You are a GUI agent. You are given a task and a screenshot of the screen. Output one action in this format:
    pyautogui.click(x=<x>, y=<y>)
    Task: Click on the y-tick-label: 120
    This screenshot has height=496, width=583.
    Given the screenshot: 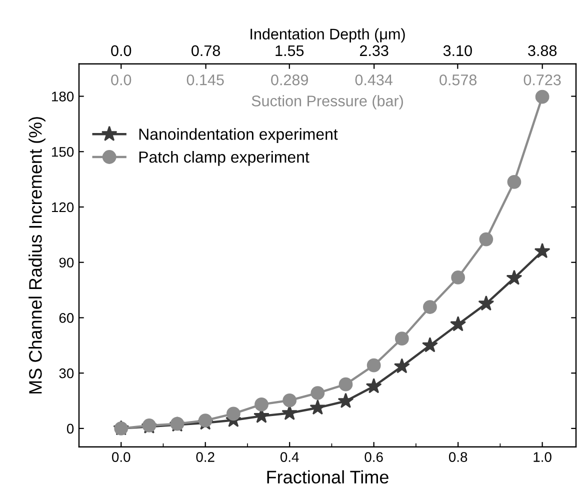 What is the action you would take?
    pyautogui.click(x=63, y=207)
    